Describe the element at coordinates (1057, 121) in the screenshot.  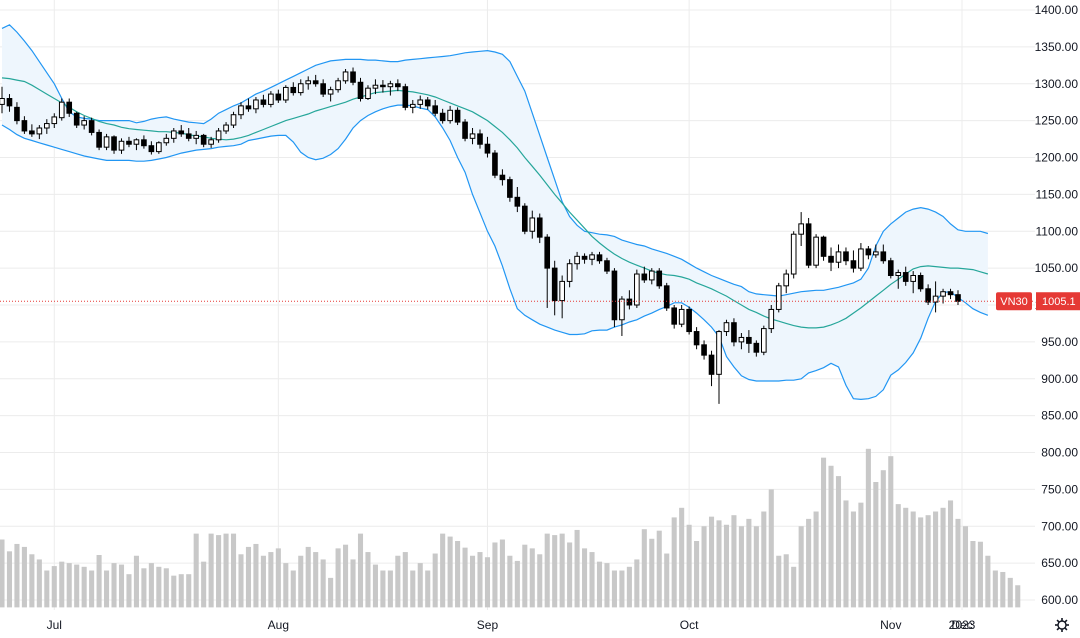
I see `y-tick-label: 1250.00` at that location.